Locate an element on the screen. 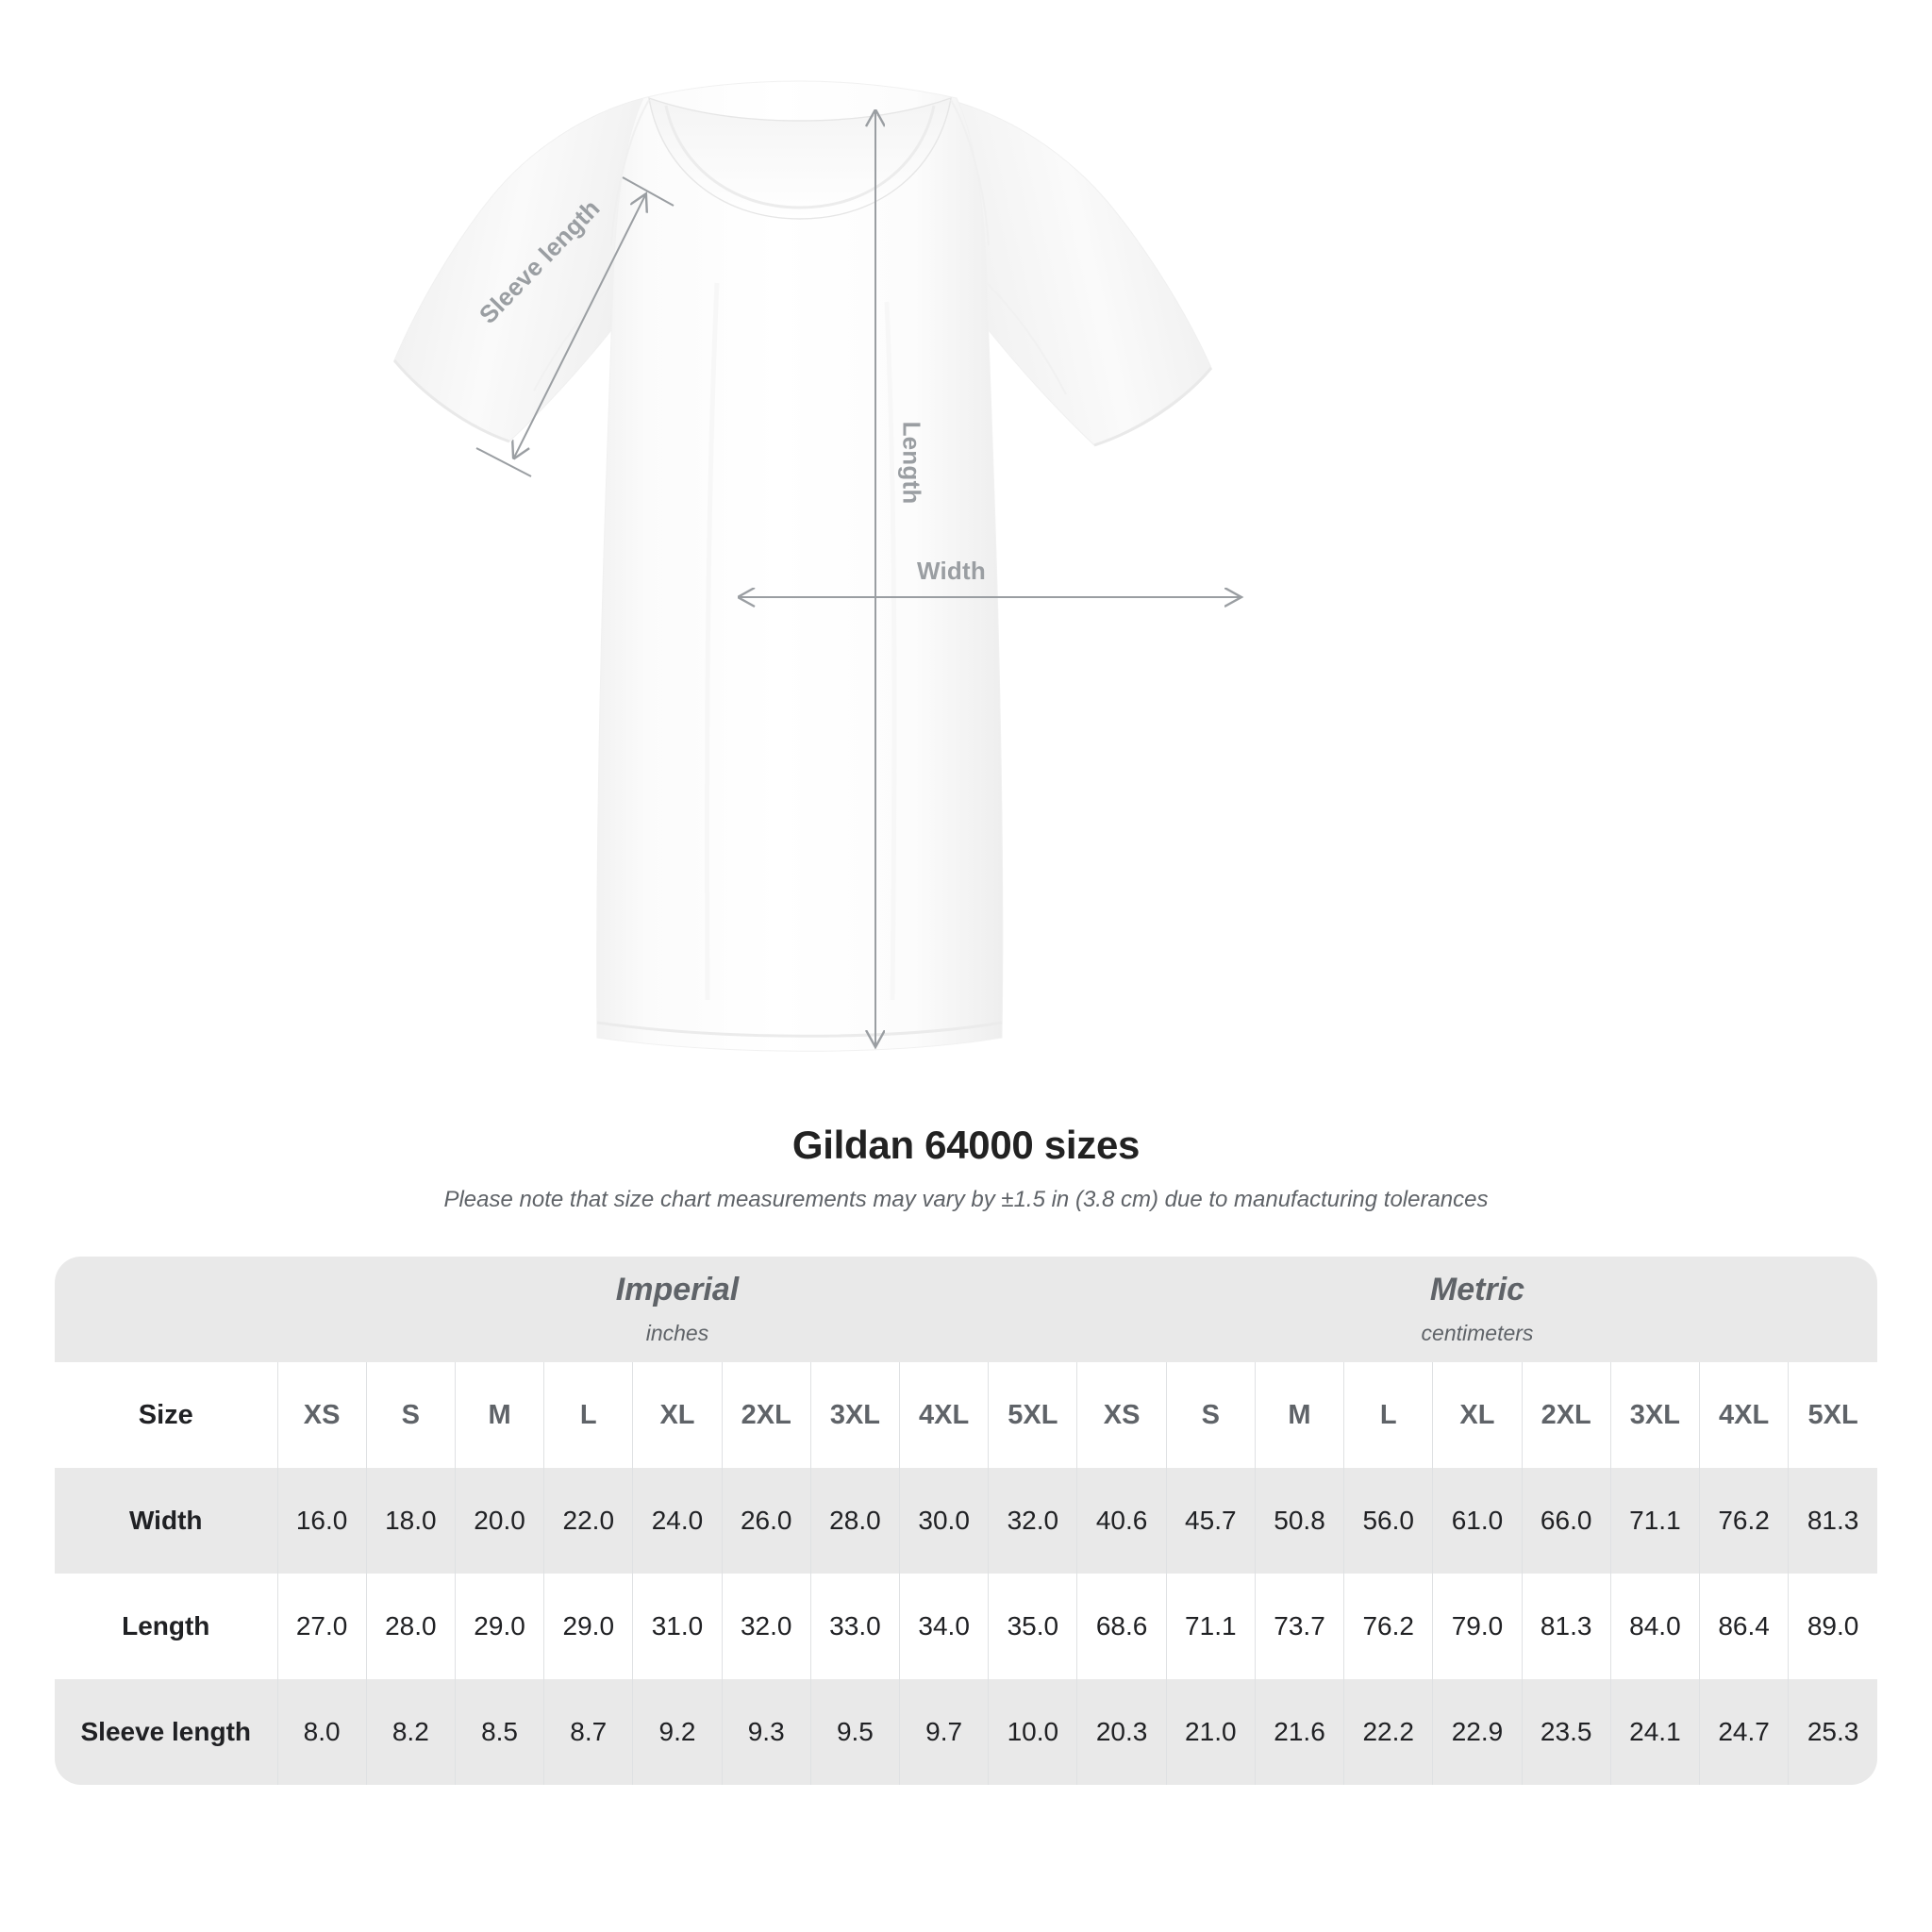 The height and width of the screenshot is (1932, 1932). size-header-metric-3xl: 3XL is located at coordinates (1655, 1415).